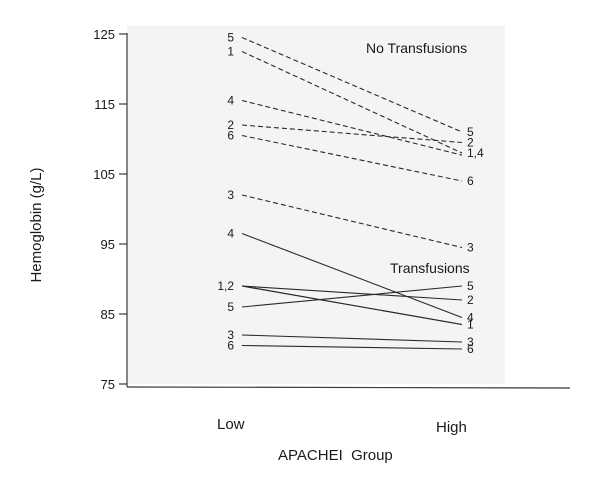  What do you see at coordinates (108, 244) in the screenshot?
I see `y-tick-label: 95` at bounding box center [108, 244].